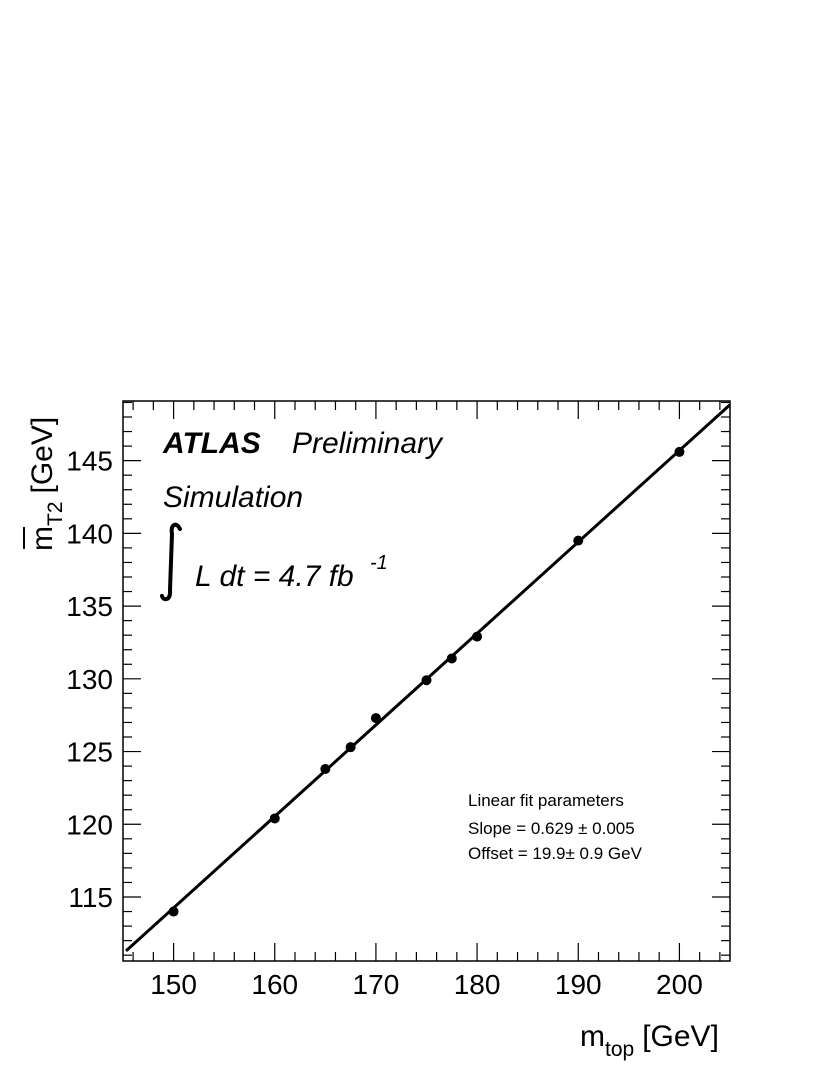 The image size is (830, 1075). I want to click on x-tick-label: 180, so click(477, 984).